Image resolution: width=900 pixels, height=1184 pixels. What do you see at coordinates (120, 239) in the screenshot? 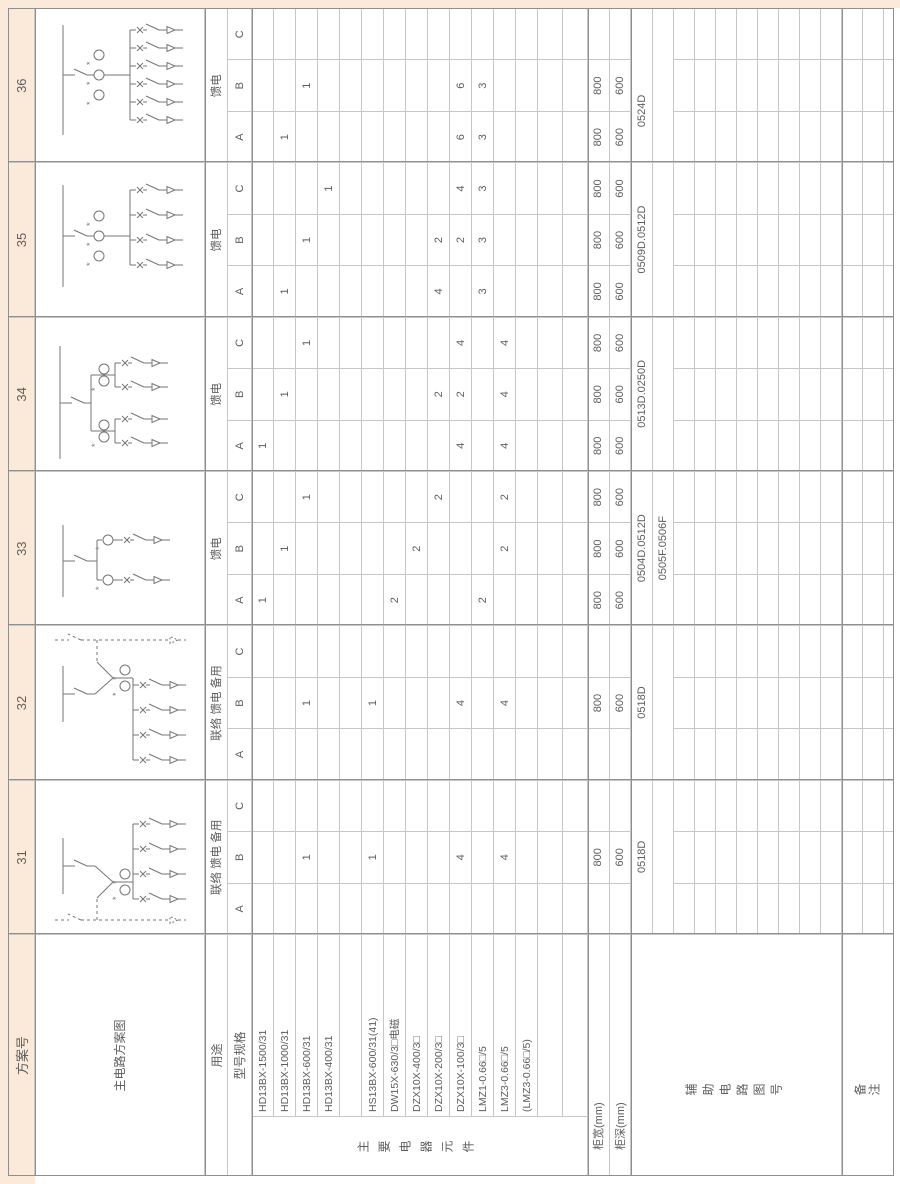
I see `diagram-cell-35: * * *` at bounding box center [120, 239].